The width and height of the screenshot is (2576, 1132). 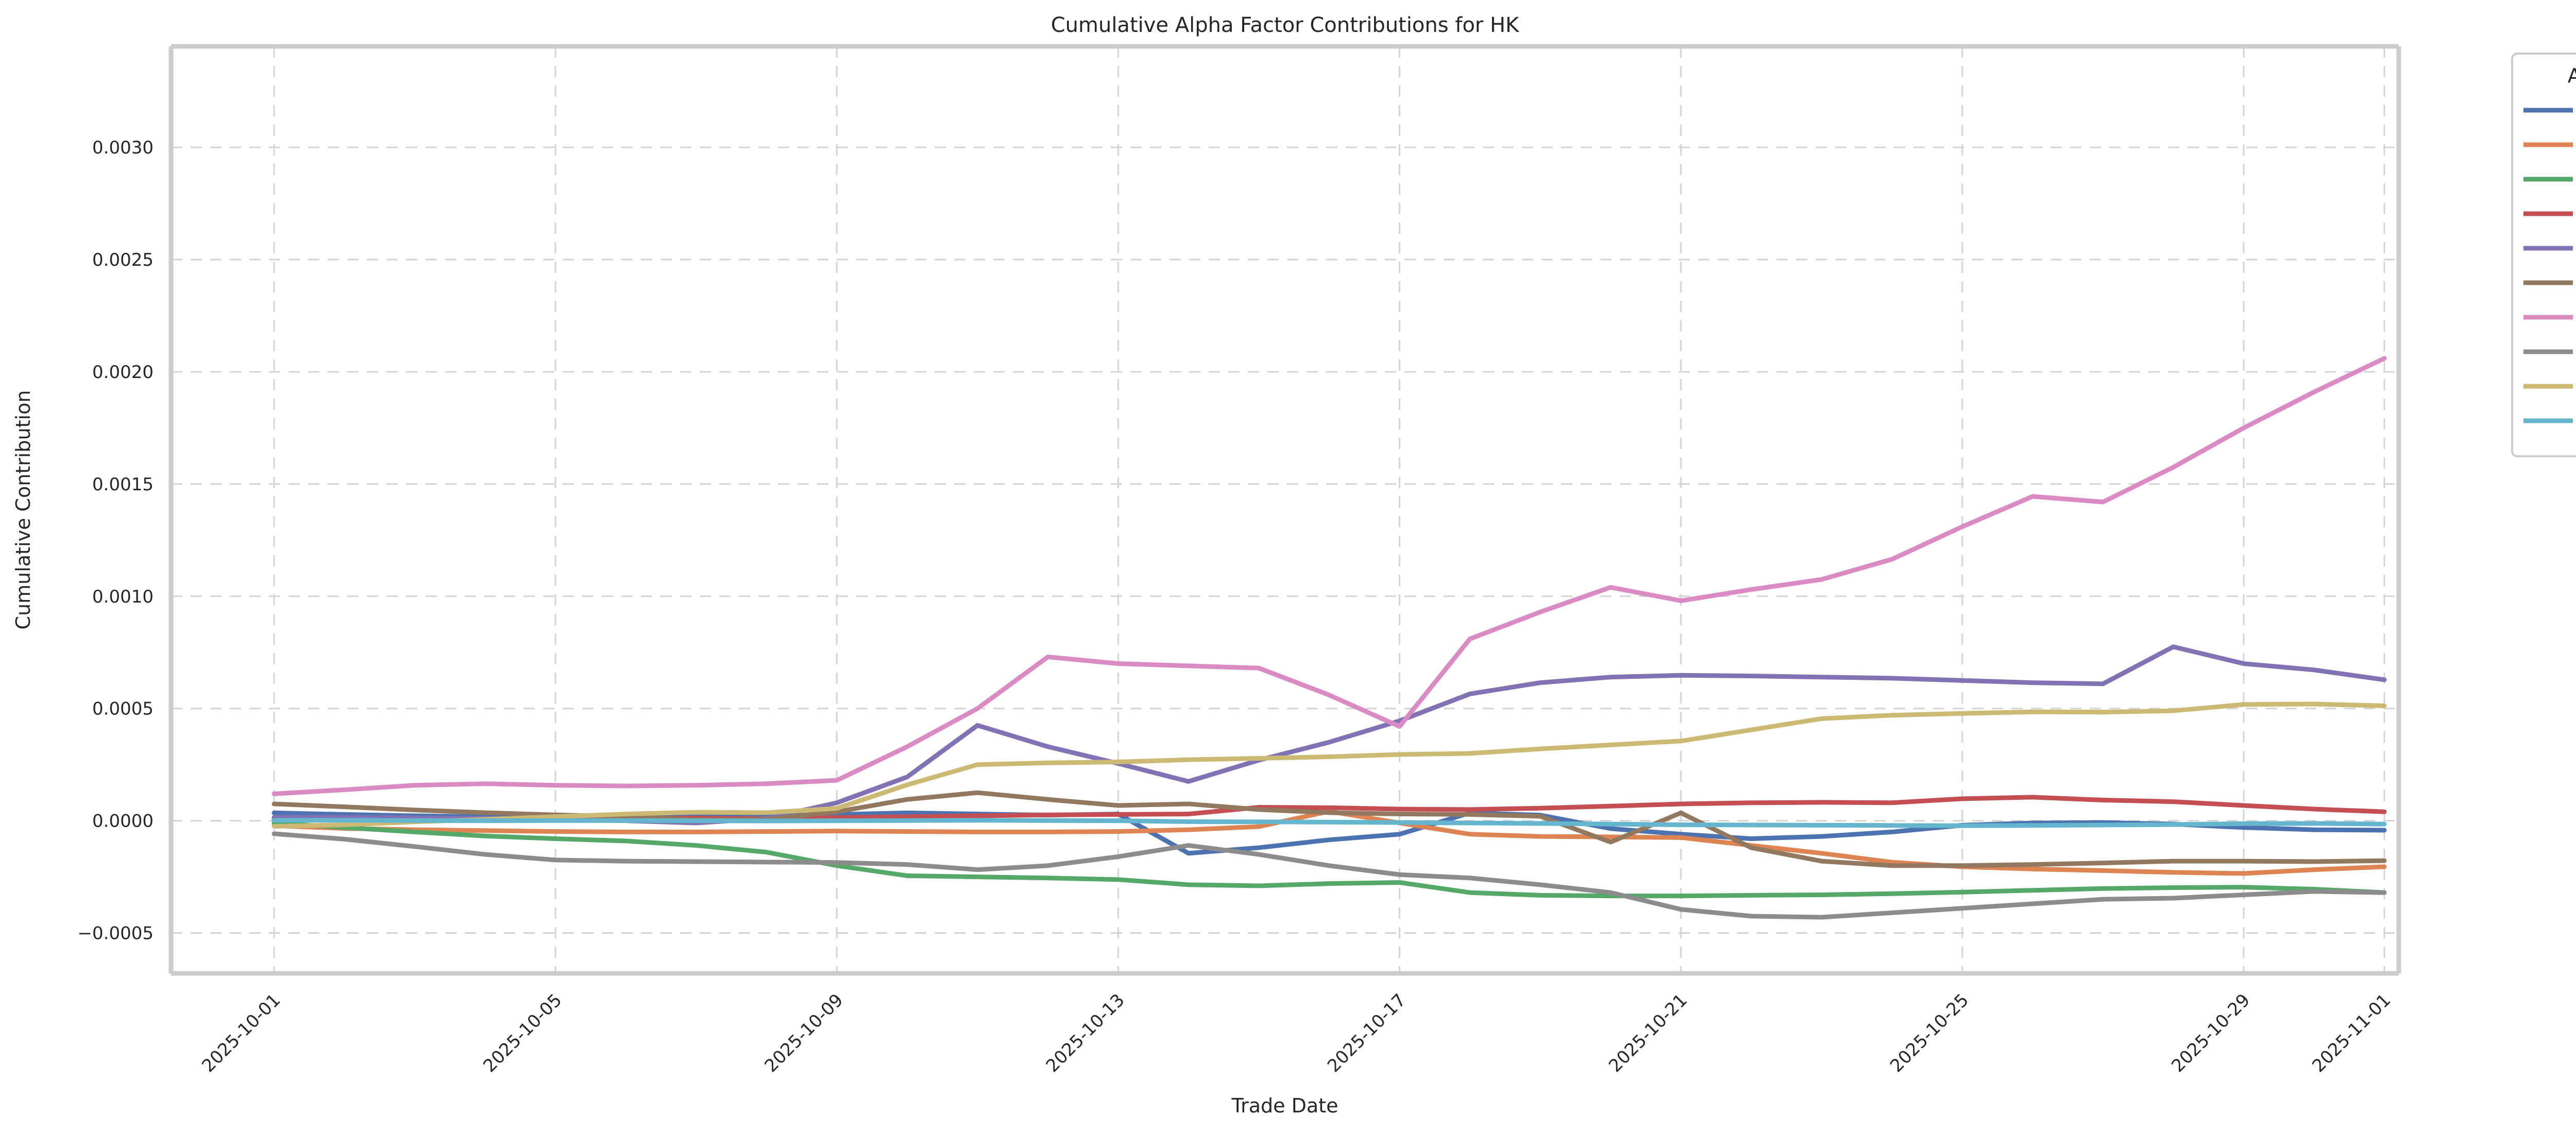 I want to click on series-line-momentum, so click(x=1329, y=859).